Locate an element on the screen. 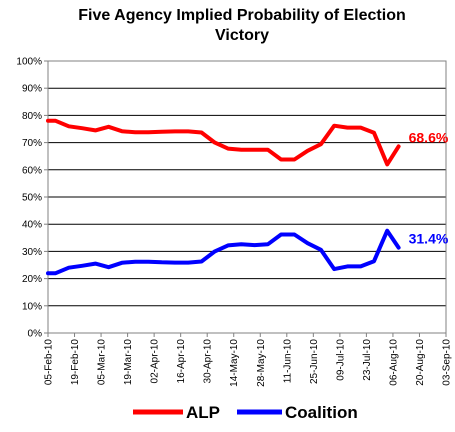 The width and height of the screenshot is (455, 432). series-line-coalition is located at coordinates (223, 252).